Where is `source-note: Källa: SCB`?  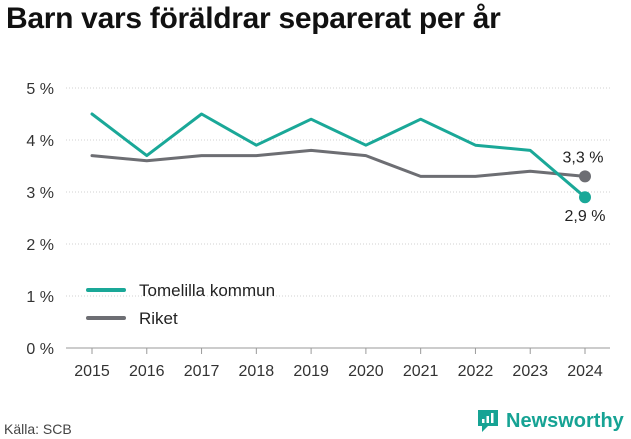
source-note: Källa: SCB is located at coordinates (38, 429).